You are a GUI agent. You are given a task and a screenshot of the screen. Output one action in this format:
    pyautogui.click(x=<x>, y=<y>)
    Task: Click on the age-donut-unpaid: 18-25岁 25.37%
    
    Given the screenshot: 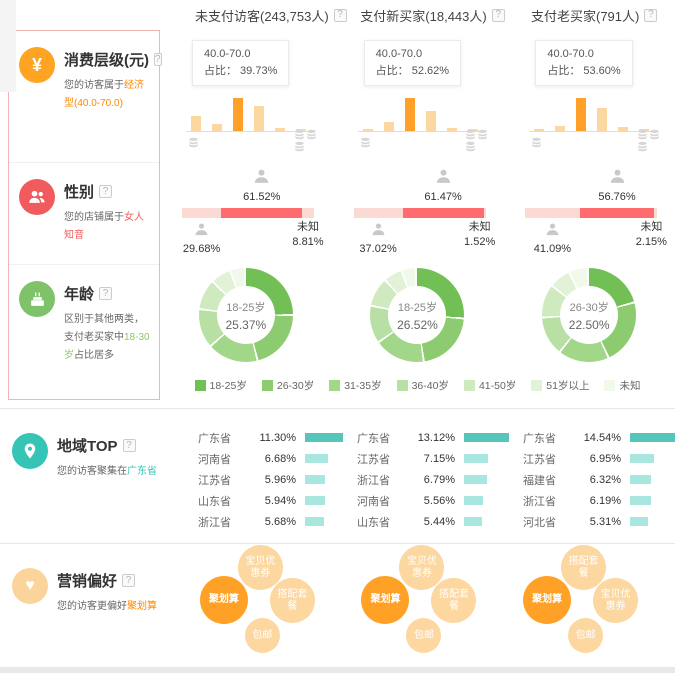 What is the action you would take?
    pyautogui.click(x=246, y=317)
    